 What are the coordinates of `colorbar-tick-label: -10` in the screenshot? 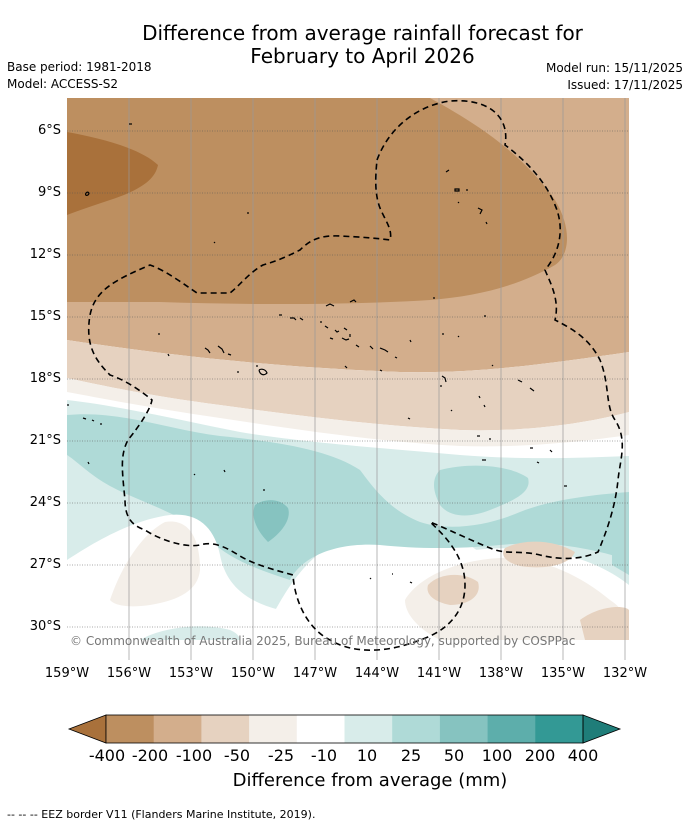 It's located at (324, 755).